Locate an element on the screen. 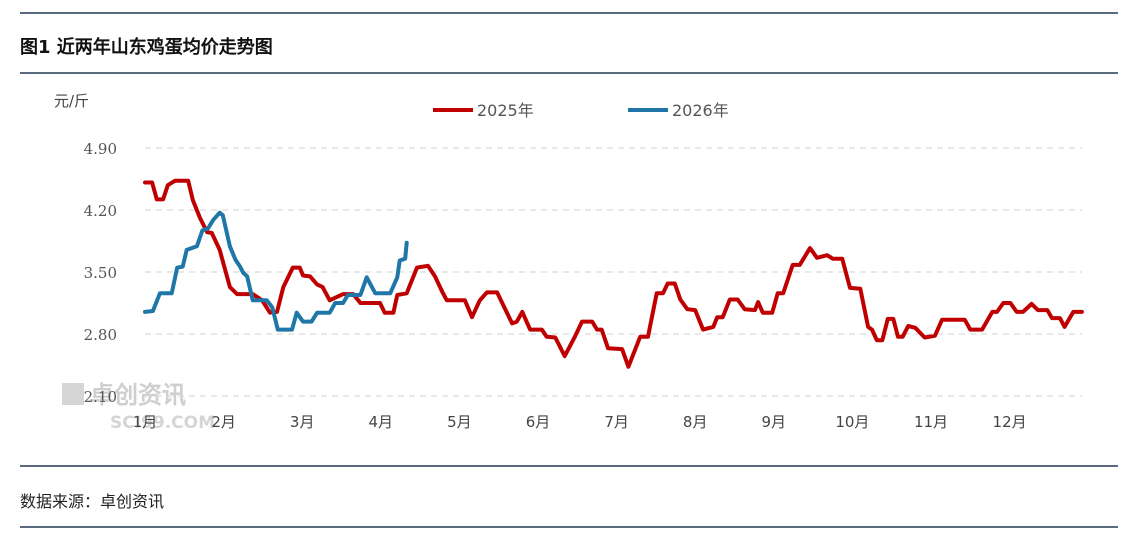  x-tick-label: 3月 is located at coordinates (302, 422).